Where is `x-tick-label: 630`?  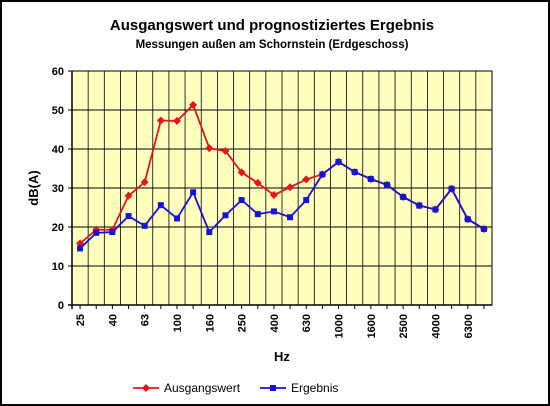 x-tick-label: 630 is located at coordinates (307, 323).